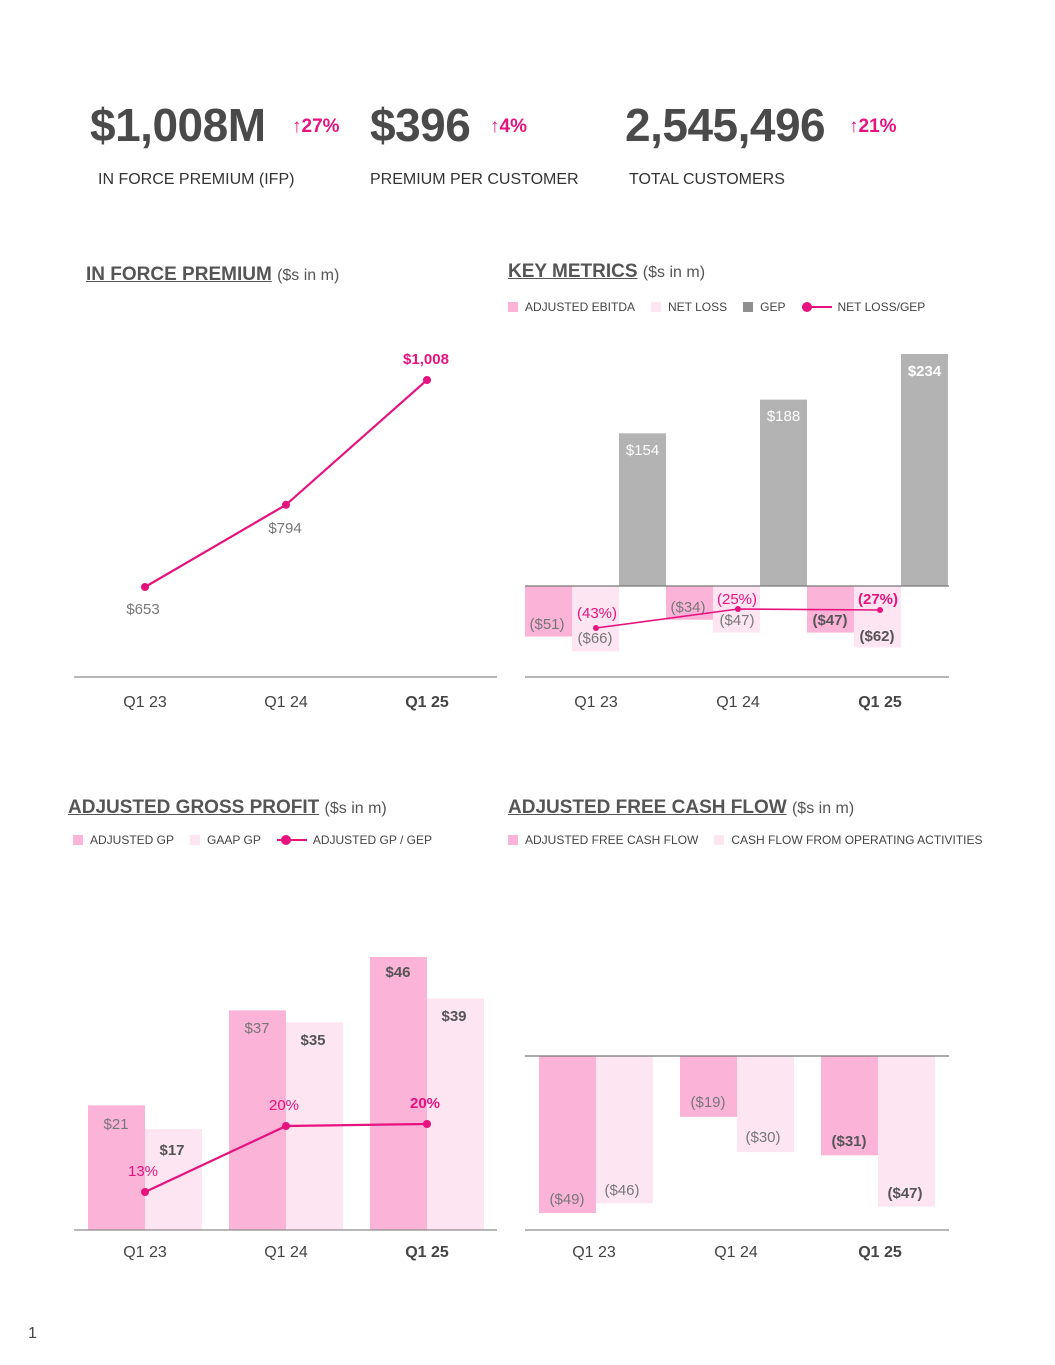 This screenshot has height=1365, width=1055. What do you see at coordinates (427, 702) in the screenshot?
I see `ifp-x-tick-2: Q1 25` at bounding box center [427, 702].